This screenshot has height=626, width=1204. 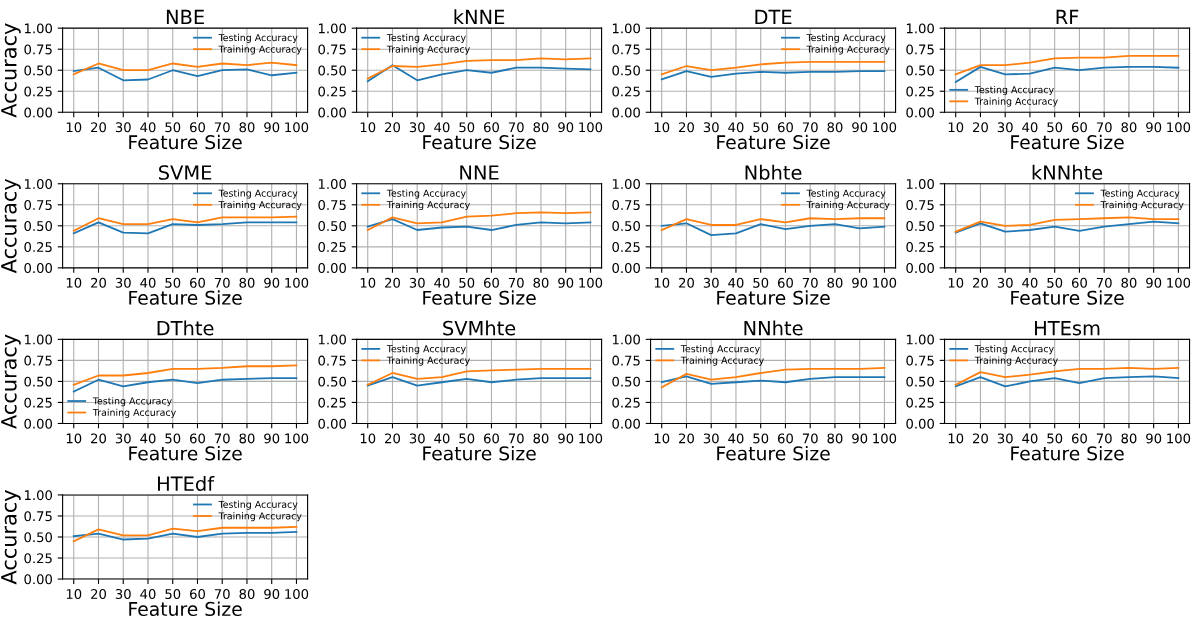 What do you see at coordinates (185, 172) in the screenshot?
I see `chart-title: SVME` at bounding box center [185, 172].